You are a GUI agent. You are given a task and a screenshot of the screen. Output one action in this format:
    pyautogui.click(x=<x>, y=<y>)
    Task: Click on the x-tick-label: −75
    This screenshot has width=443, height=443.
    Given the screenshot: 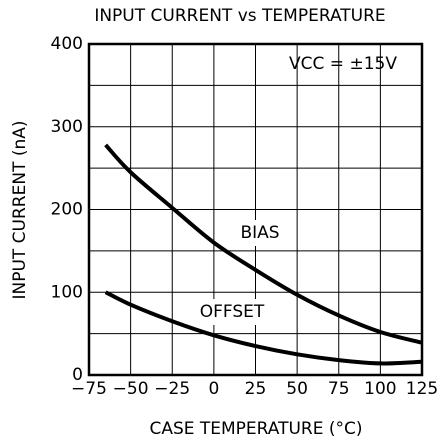 What is the action you would take?
    pyautogui.click(x=89, y=389)
    